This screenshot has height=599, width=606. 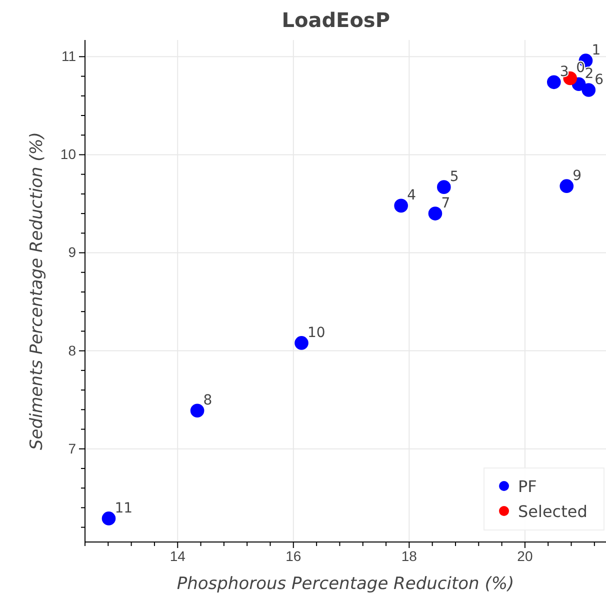 What do you see at coordinates (336, 20) in the screenshot?
I see `chart-title: LoadEosP` at bounding box center [336, 20].